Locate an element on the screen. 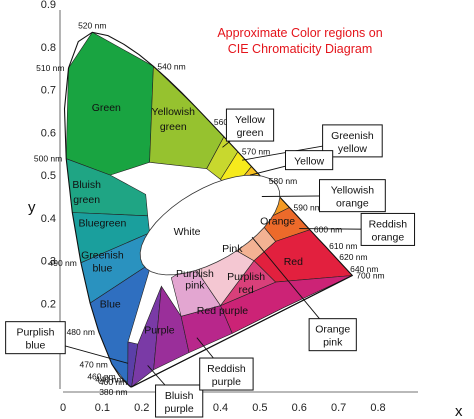 This screenshot has width=474, height=419. callout-text: Greenish is located at coordinates (352, 136).